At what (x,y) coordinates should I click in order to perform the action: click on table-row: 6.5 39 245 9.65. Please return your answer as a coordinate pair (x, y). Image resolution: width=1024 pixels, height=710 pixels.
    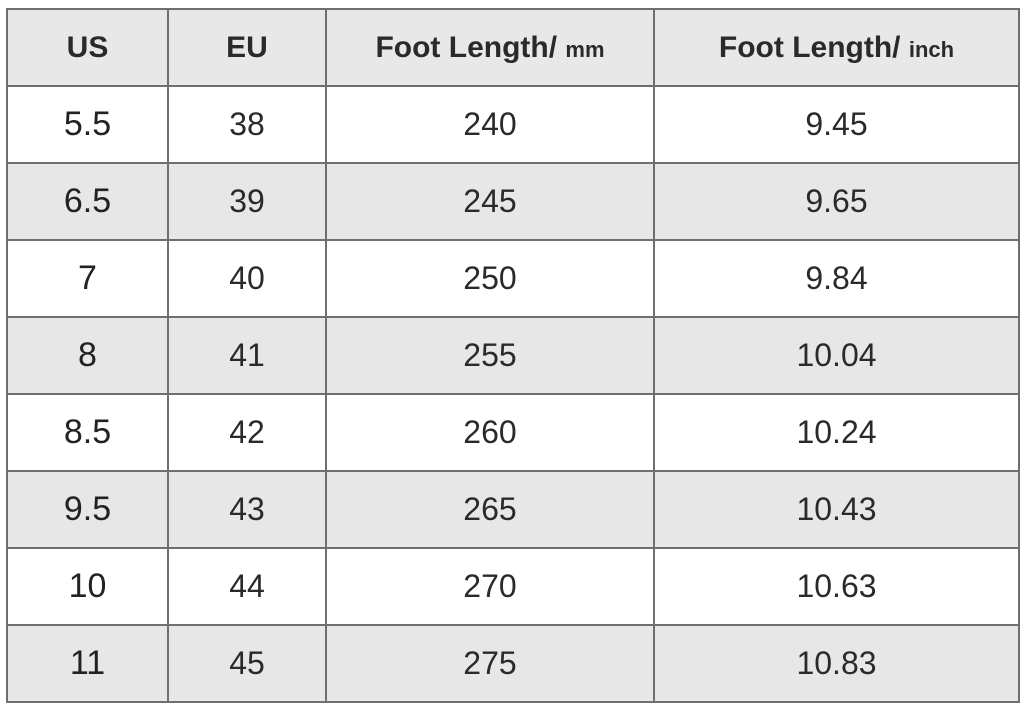
    Looking at the image, I should click on (513, 201).